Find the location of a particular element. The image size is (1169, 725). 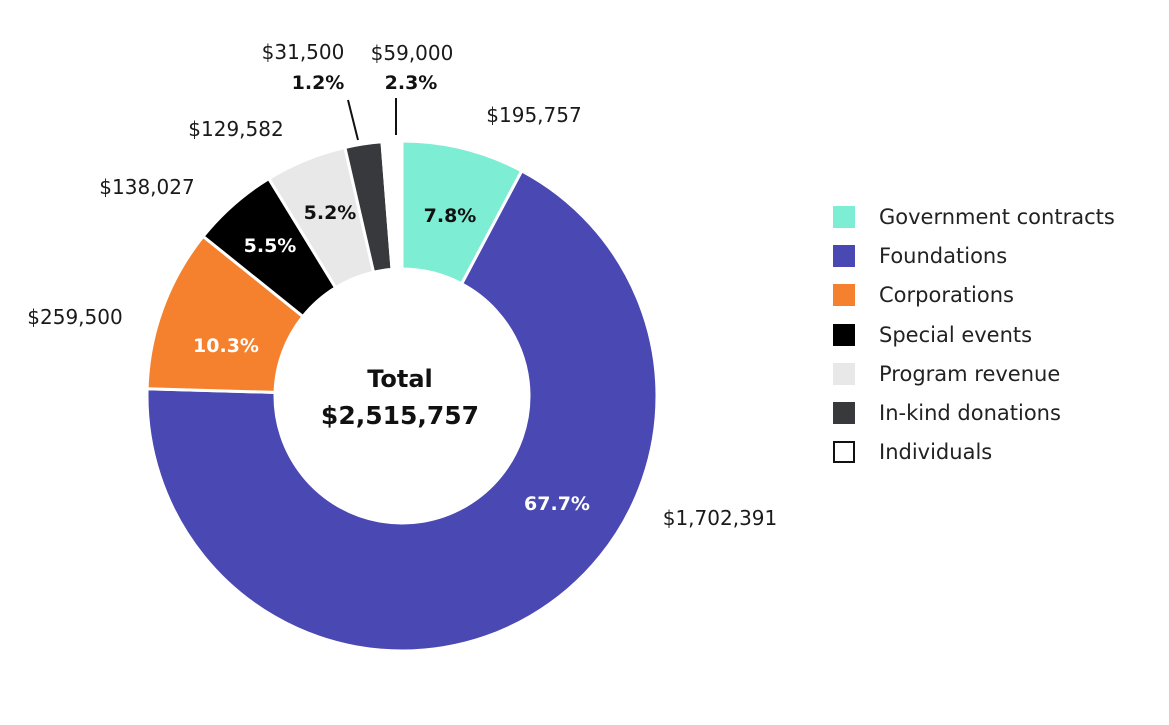

percent-label-foundations: 67.7% is located at coordinates (557, 504).